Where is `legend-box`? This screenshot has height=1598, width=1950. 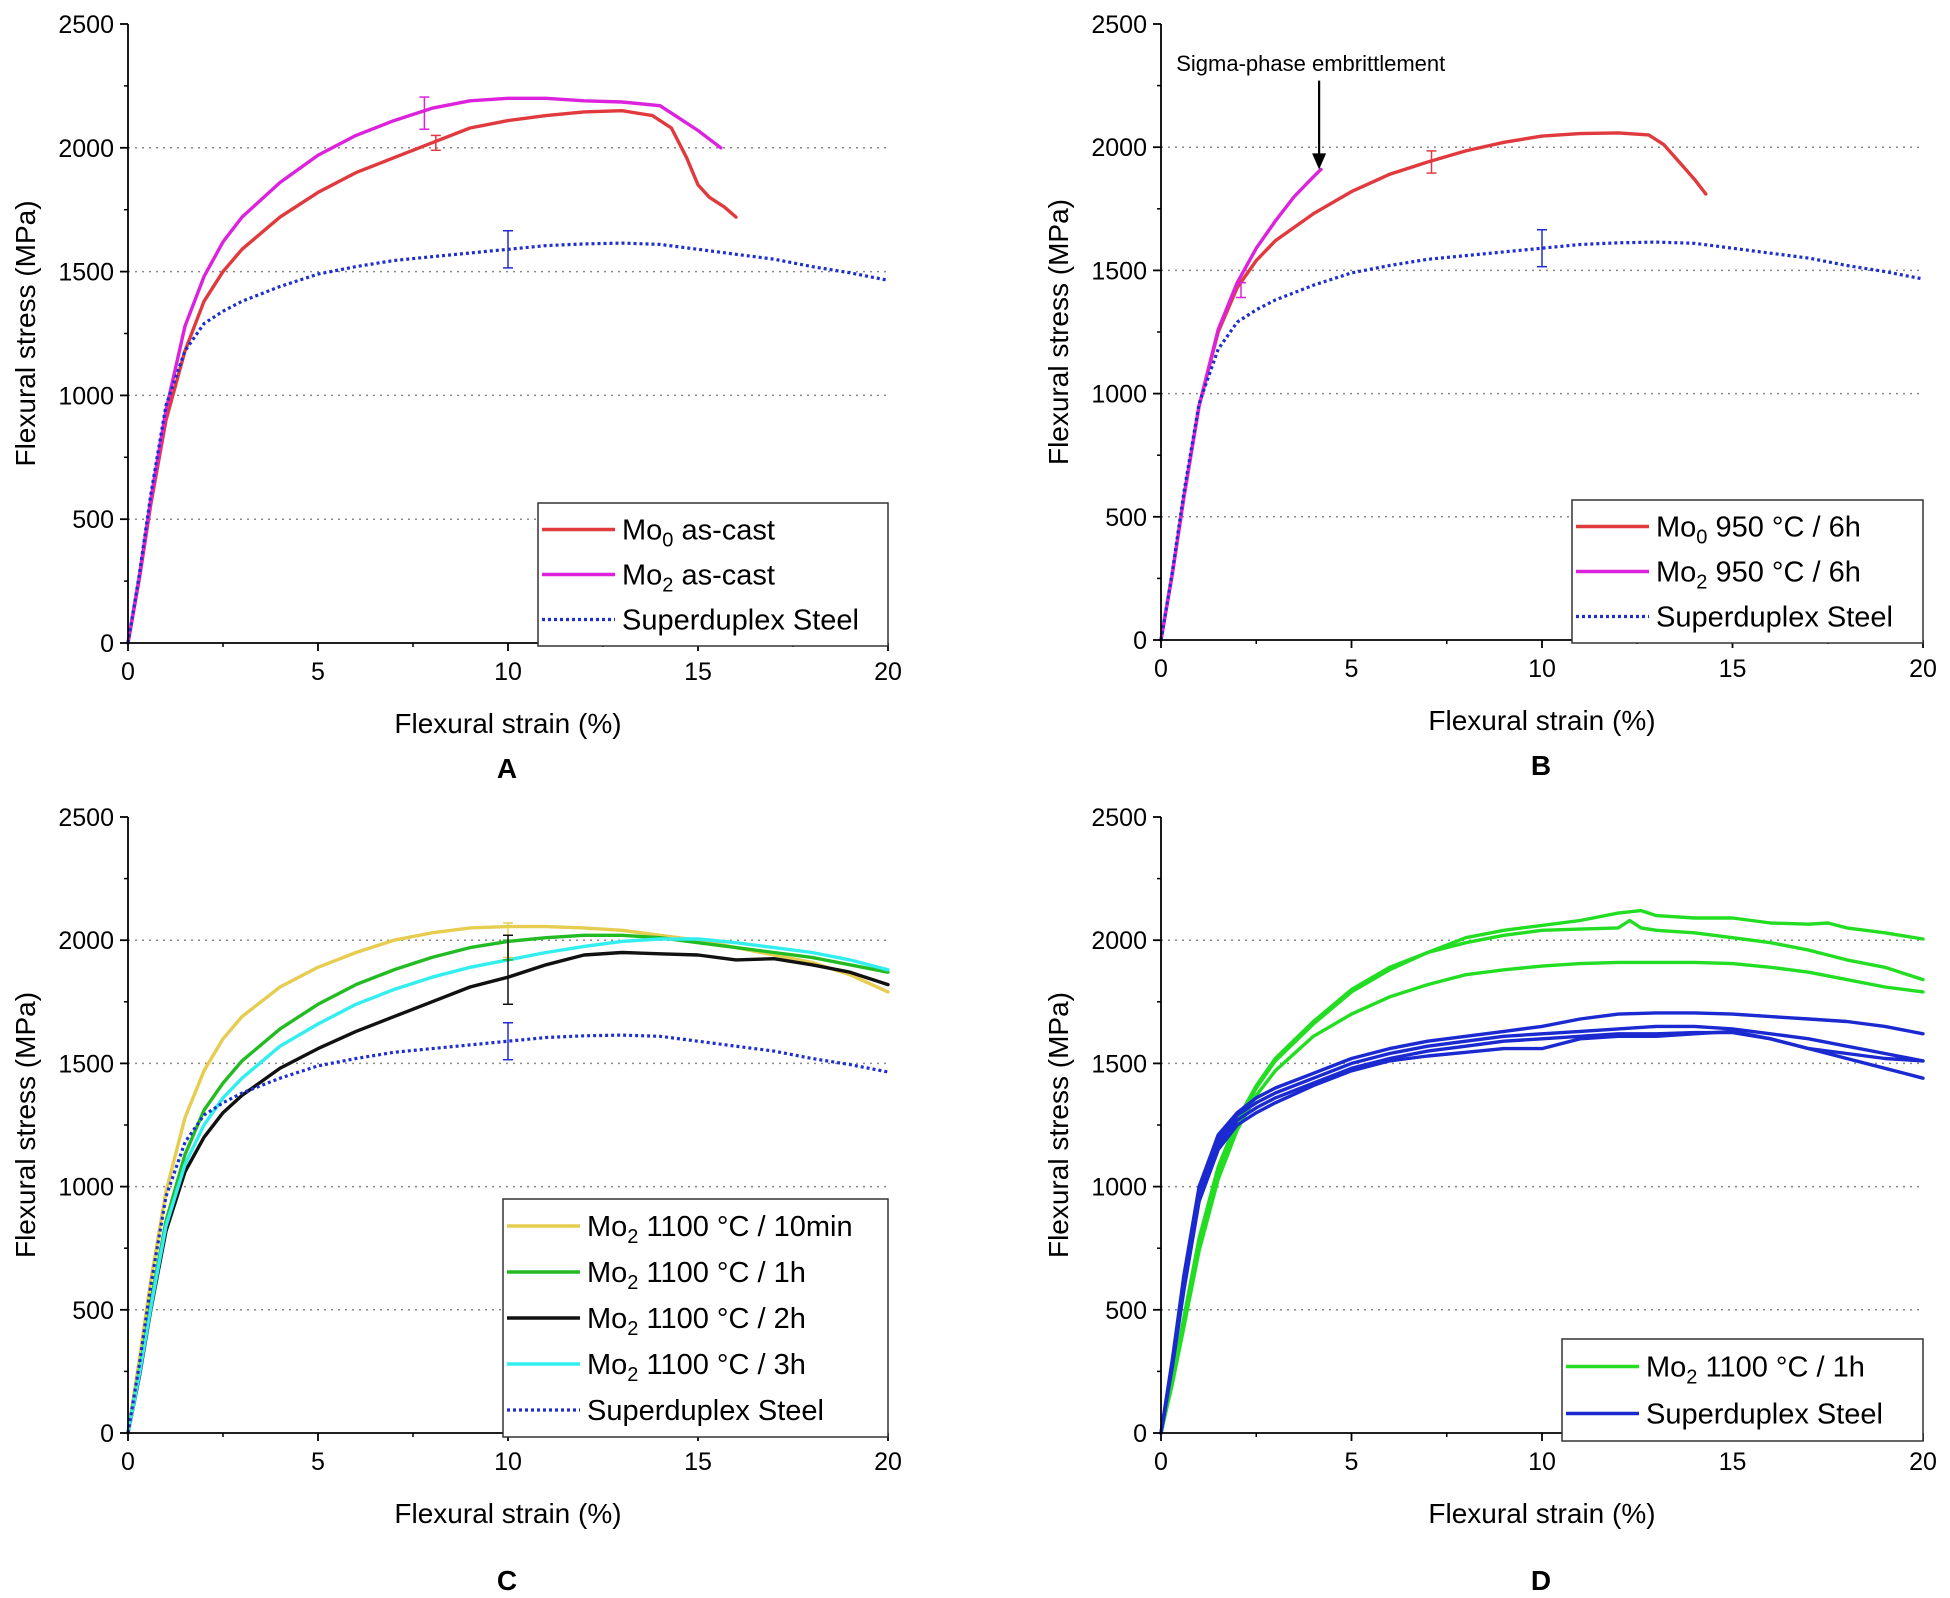
legend-box is located at coordinates (1742, 1390).